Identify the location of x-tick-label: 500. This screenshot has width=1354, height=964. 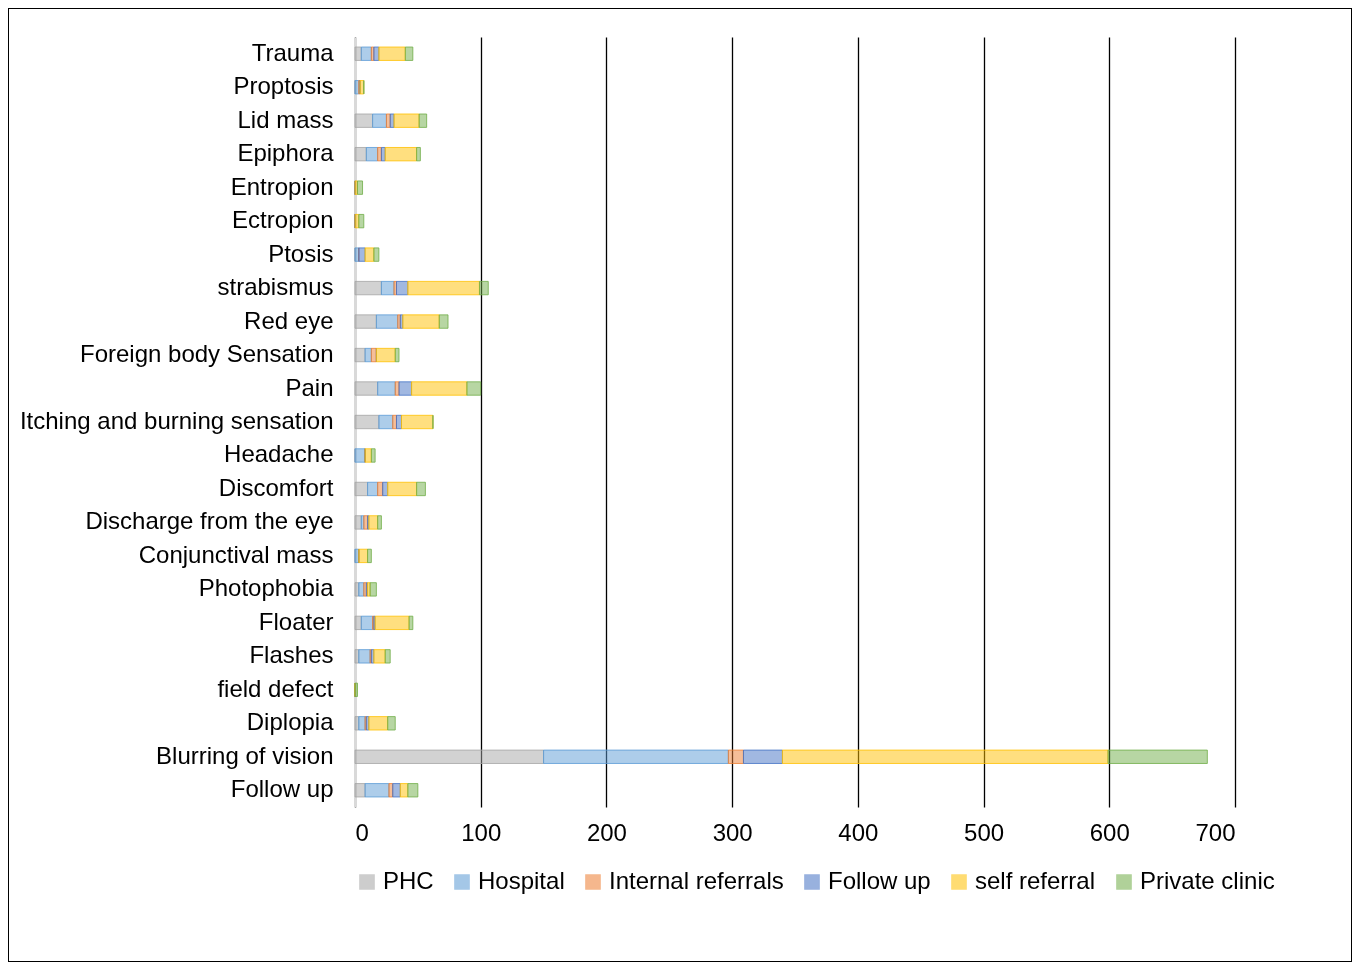
(984, 832).